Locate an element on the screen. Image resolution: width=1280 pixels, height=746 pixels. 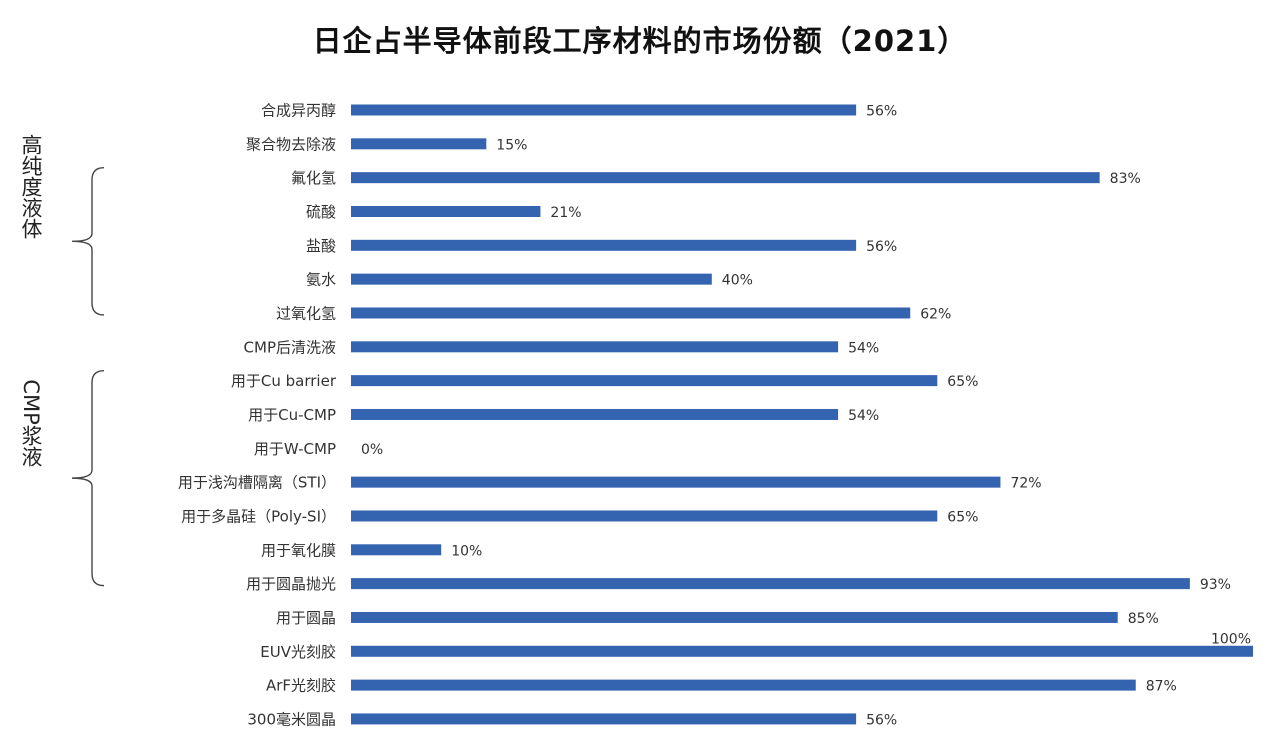
category-label: 300毫米圆晶 is located at coordinates (291, 719).